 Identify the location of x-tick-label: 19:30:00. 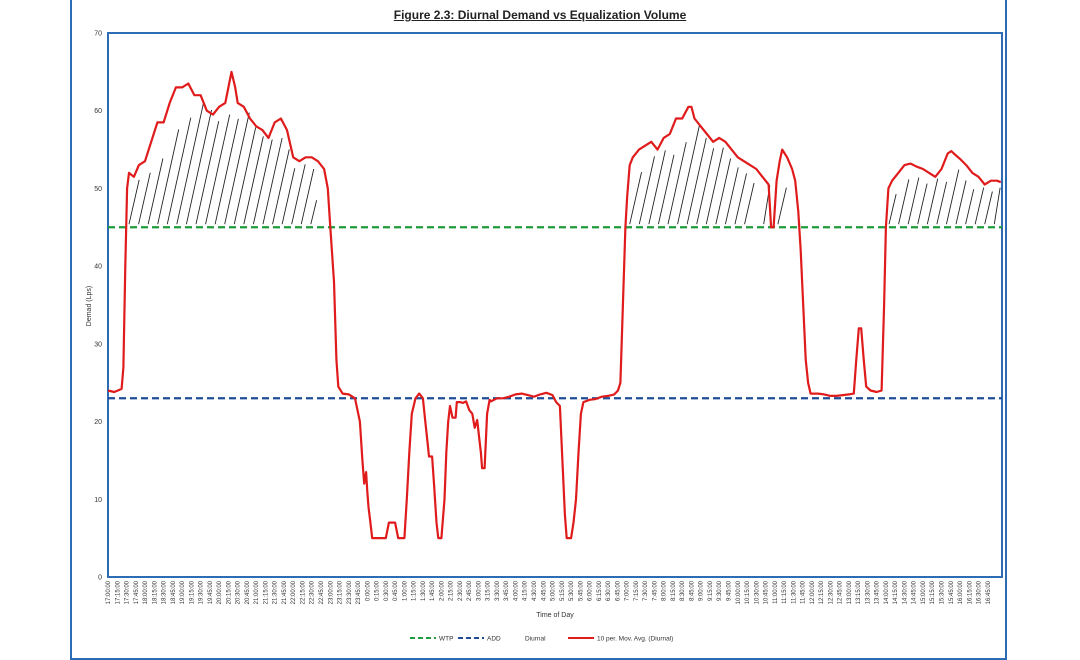
(202, 592).